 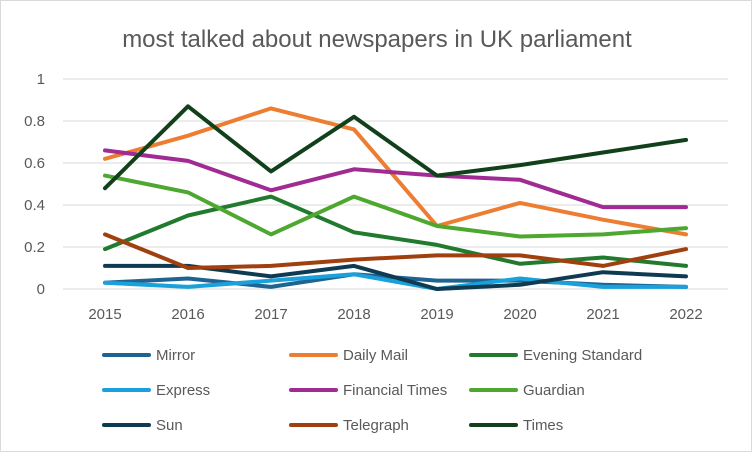 What do you see at coordinates (353, 314) in the screenshot?
I see `x-tick-label: 2018` at bounding box center [353, 314].